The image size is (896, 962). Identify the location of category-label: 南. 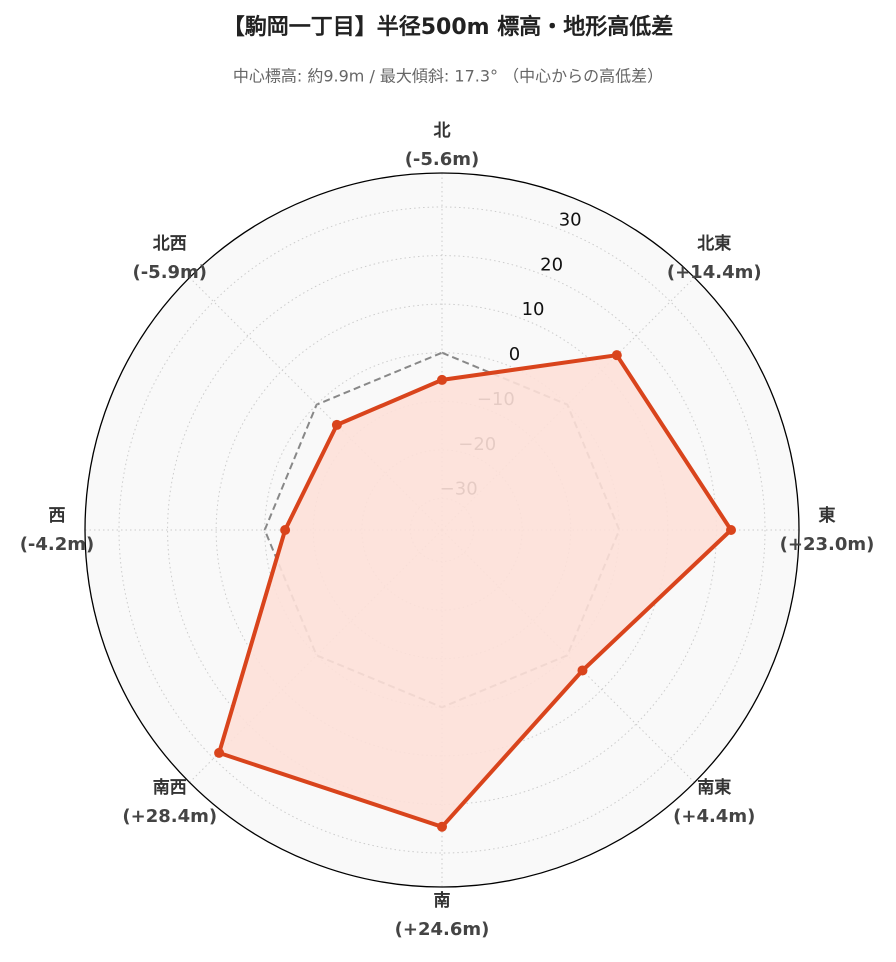
(442, 900).